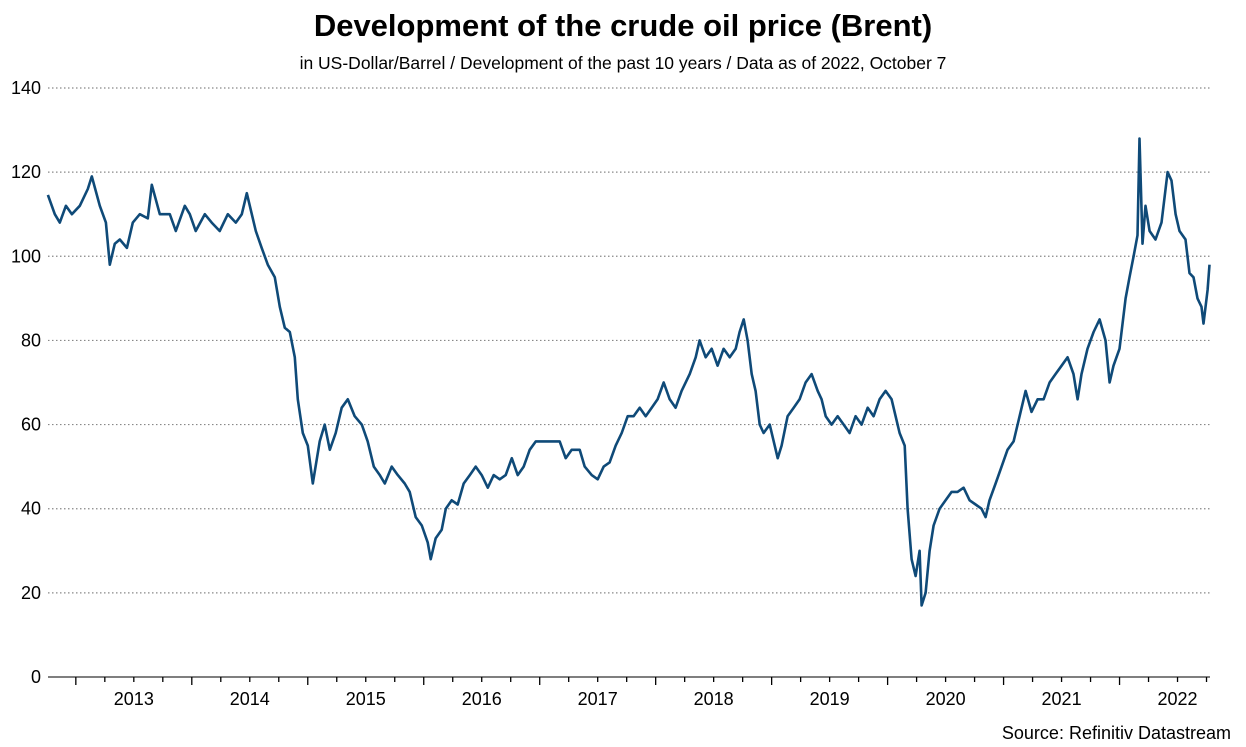 The height and width of the screenshot is (747, 1246). What do you see at coordinates (598, 699) in the screenshot?
I see `x-tick-label: 2017` at bounding box center [598, 699].